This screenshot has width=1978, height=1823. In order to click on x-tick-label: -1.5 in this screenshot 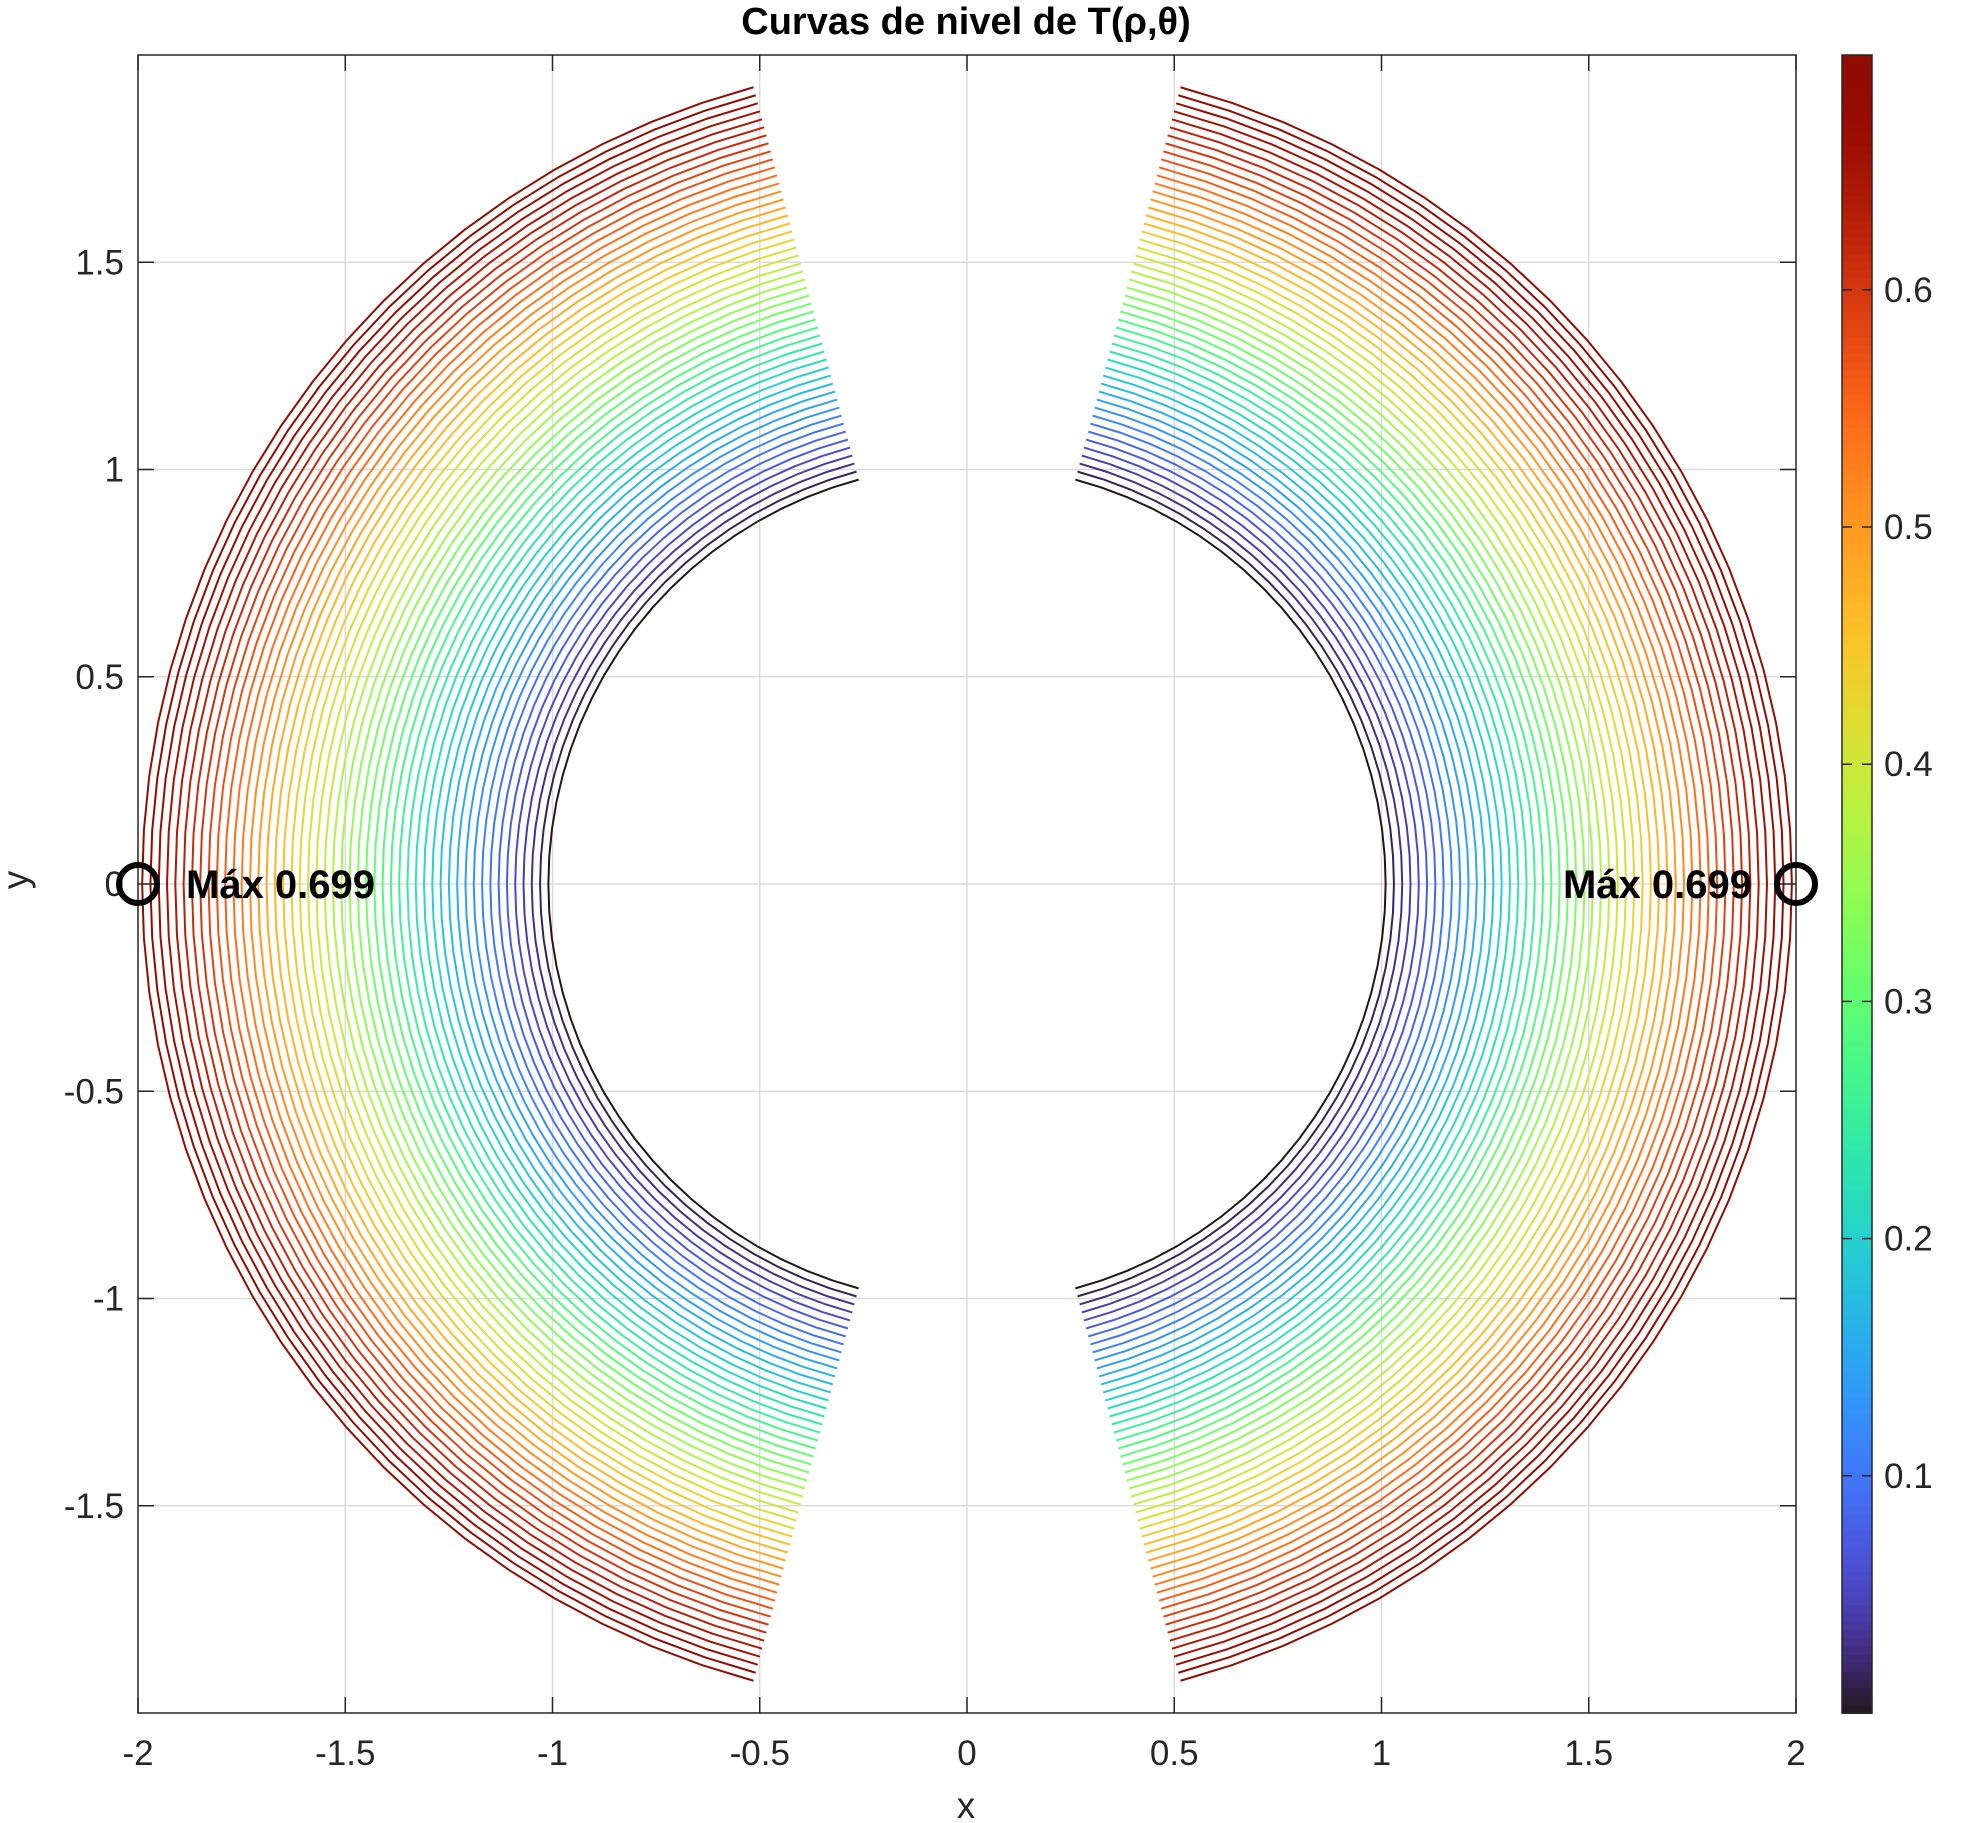, I will do `click(345, 1753)`.